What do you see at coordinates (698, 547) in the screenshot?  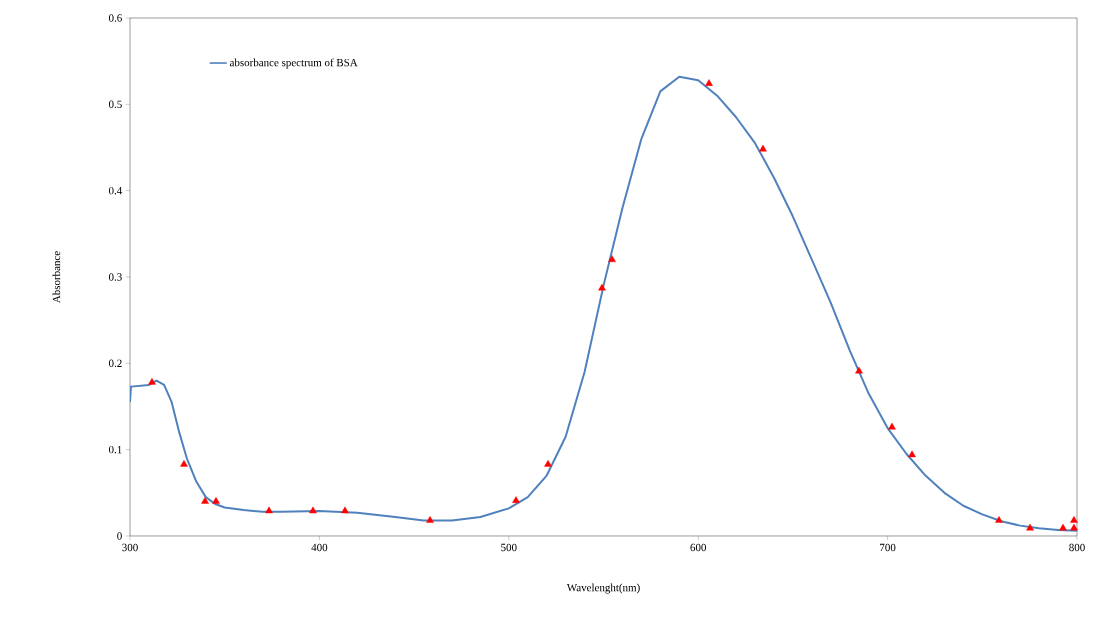 I see `x-tick-label: 600` at bounding box center [698, 547].